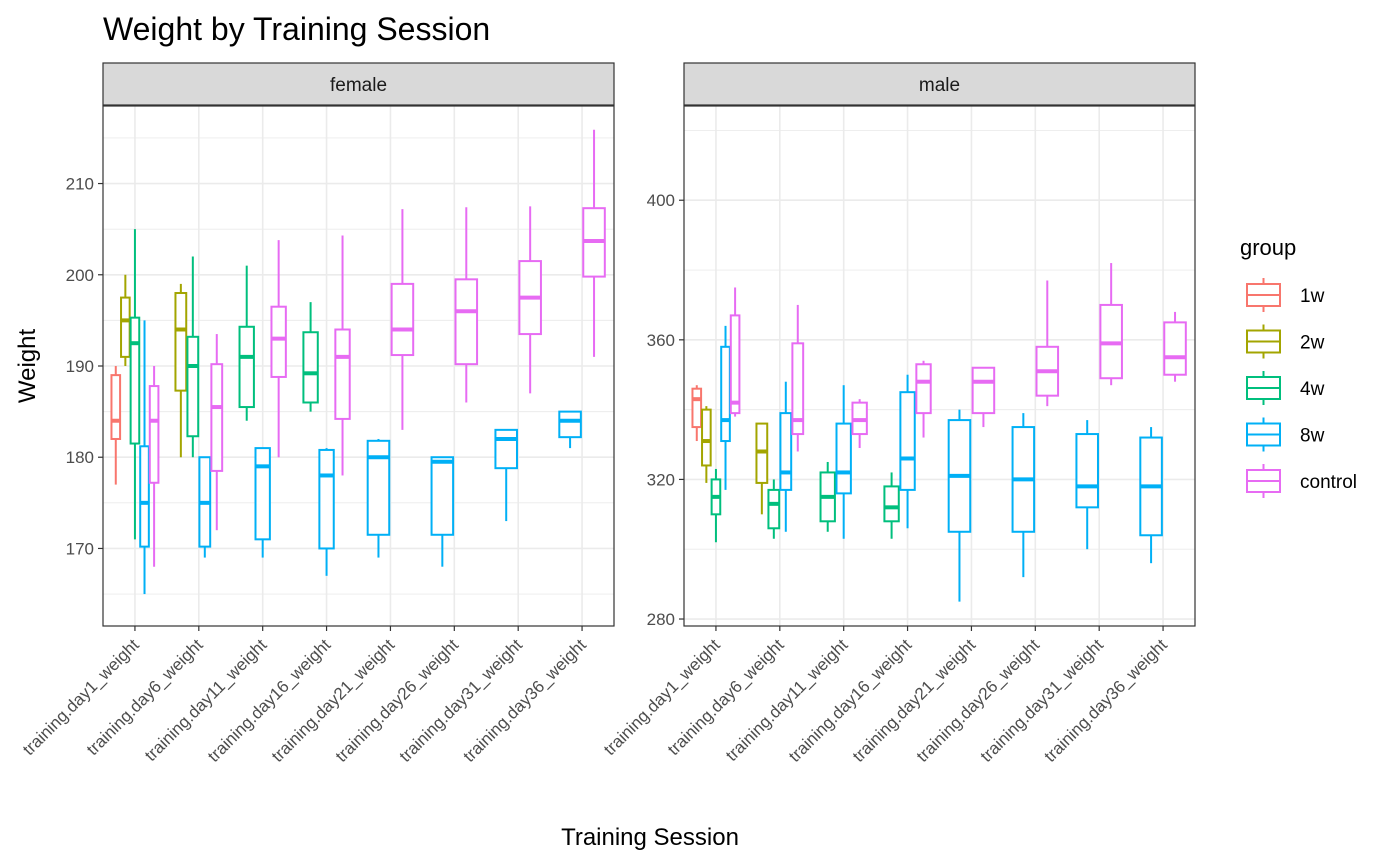 Image resolution: width=1400 pixels, height=865 pixels. What do you see at coordinates (661, 619) in the screenshot?
I see `y-tick-label: 280` at bounding box center [661, 619].